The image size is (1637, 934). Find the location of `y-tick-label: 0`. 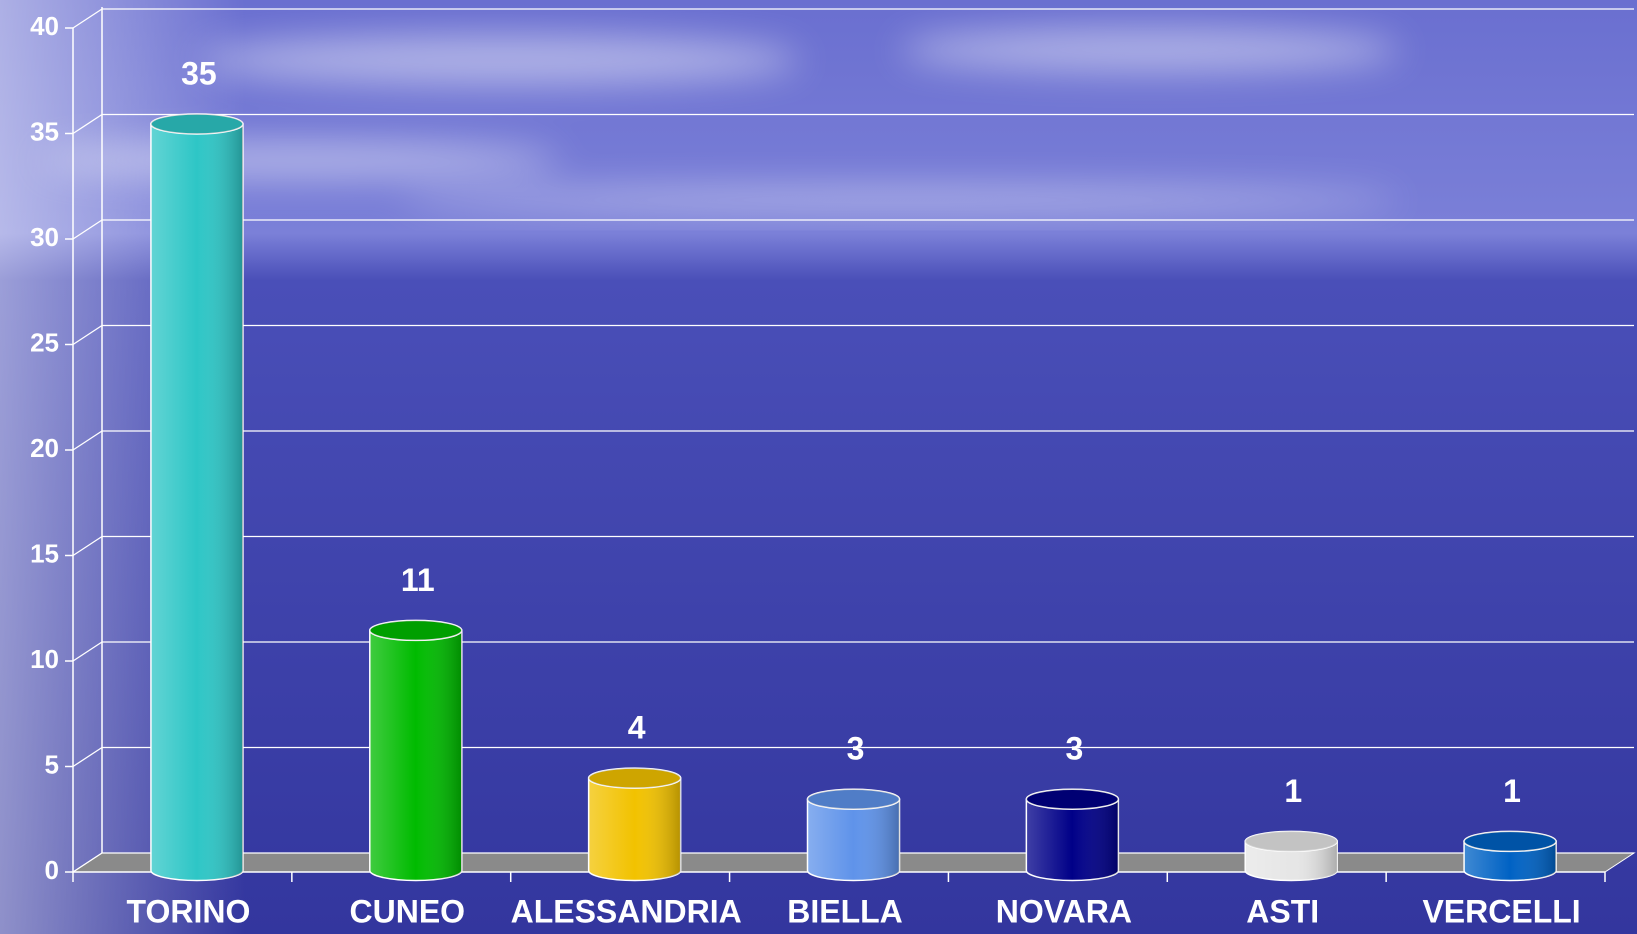

y-tick-label: 0 is located at coordinates (52, 870).